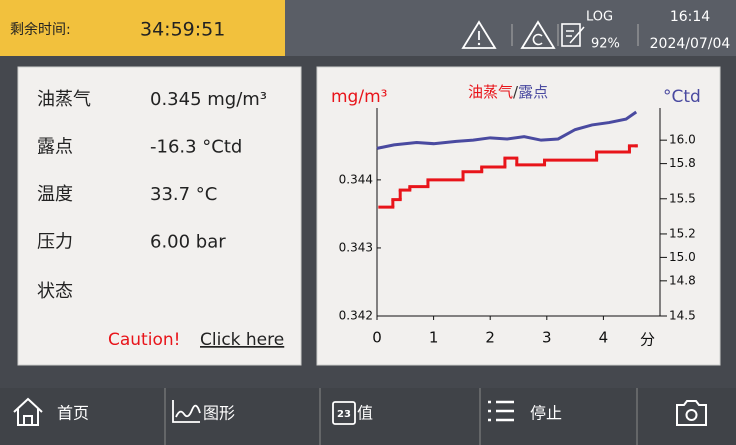  What do you see at coordinates (242, 416) in the screenshot?
I see `nav-chart` at bounding box center [242, 416].